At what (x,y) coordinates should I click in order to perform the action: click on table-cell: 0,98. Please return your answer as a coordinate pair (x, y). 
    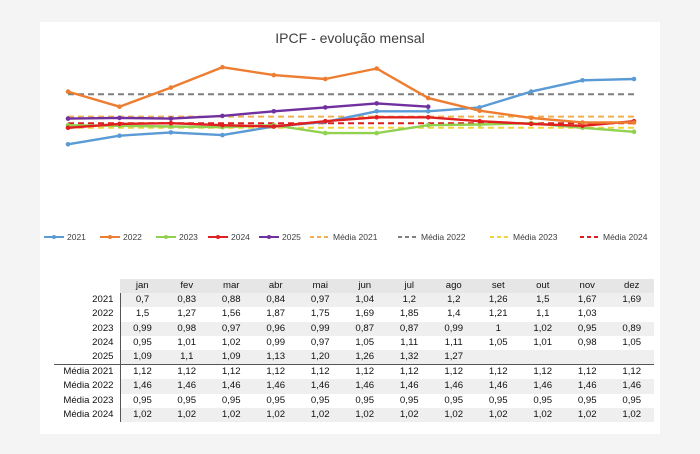
    Looking at the image, I should click on (186, 328).